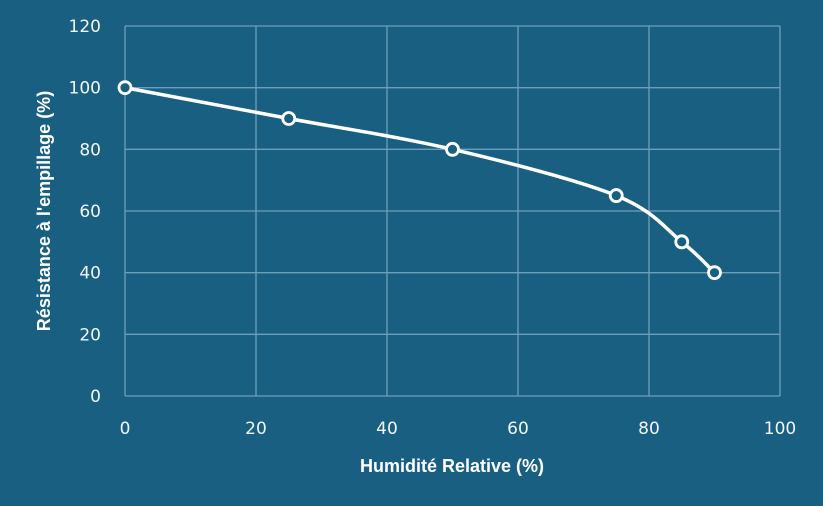  Describe the element at coordinates (90, 274) in the screenshot. I see `y-tick-label: 40` at that location.